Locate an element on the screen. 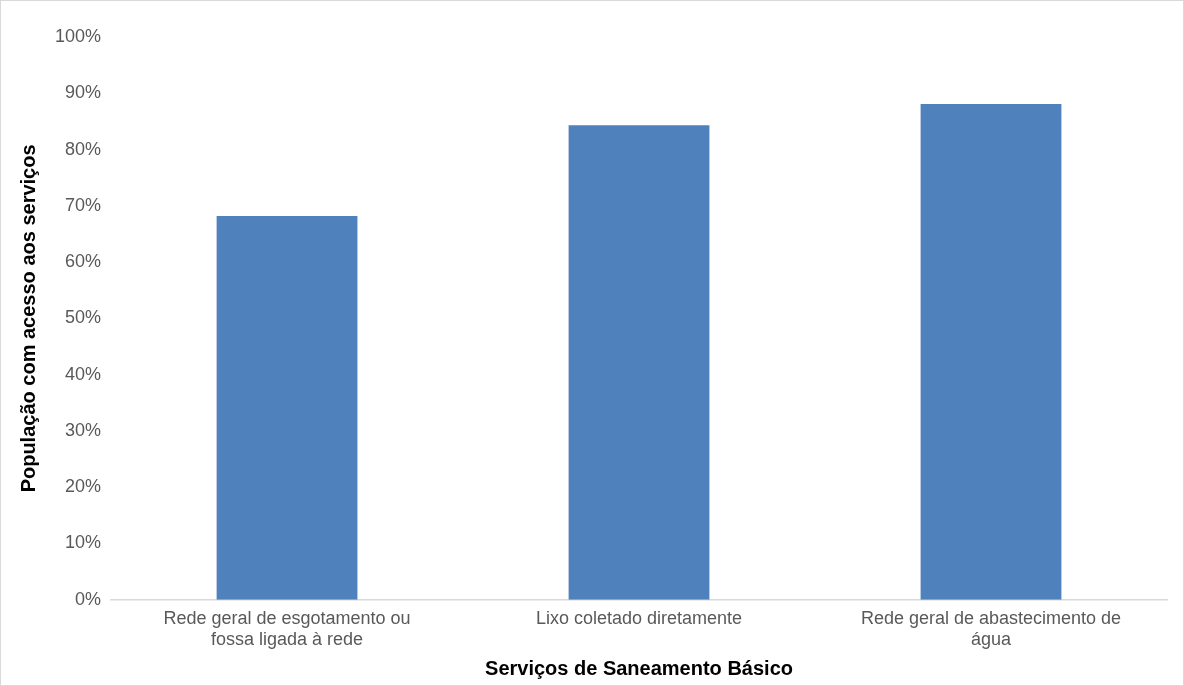 The image size is (1184, 686). y-tick-label: 100% is located at coordinates (78, 35).